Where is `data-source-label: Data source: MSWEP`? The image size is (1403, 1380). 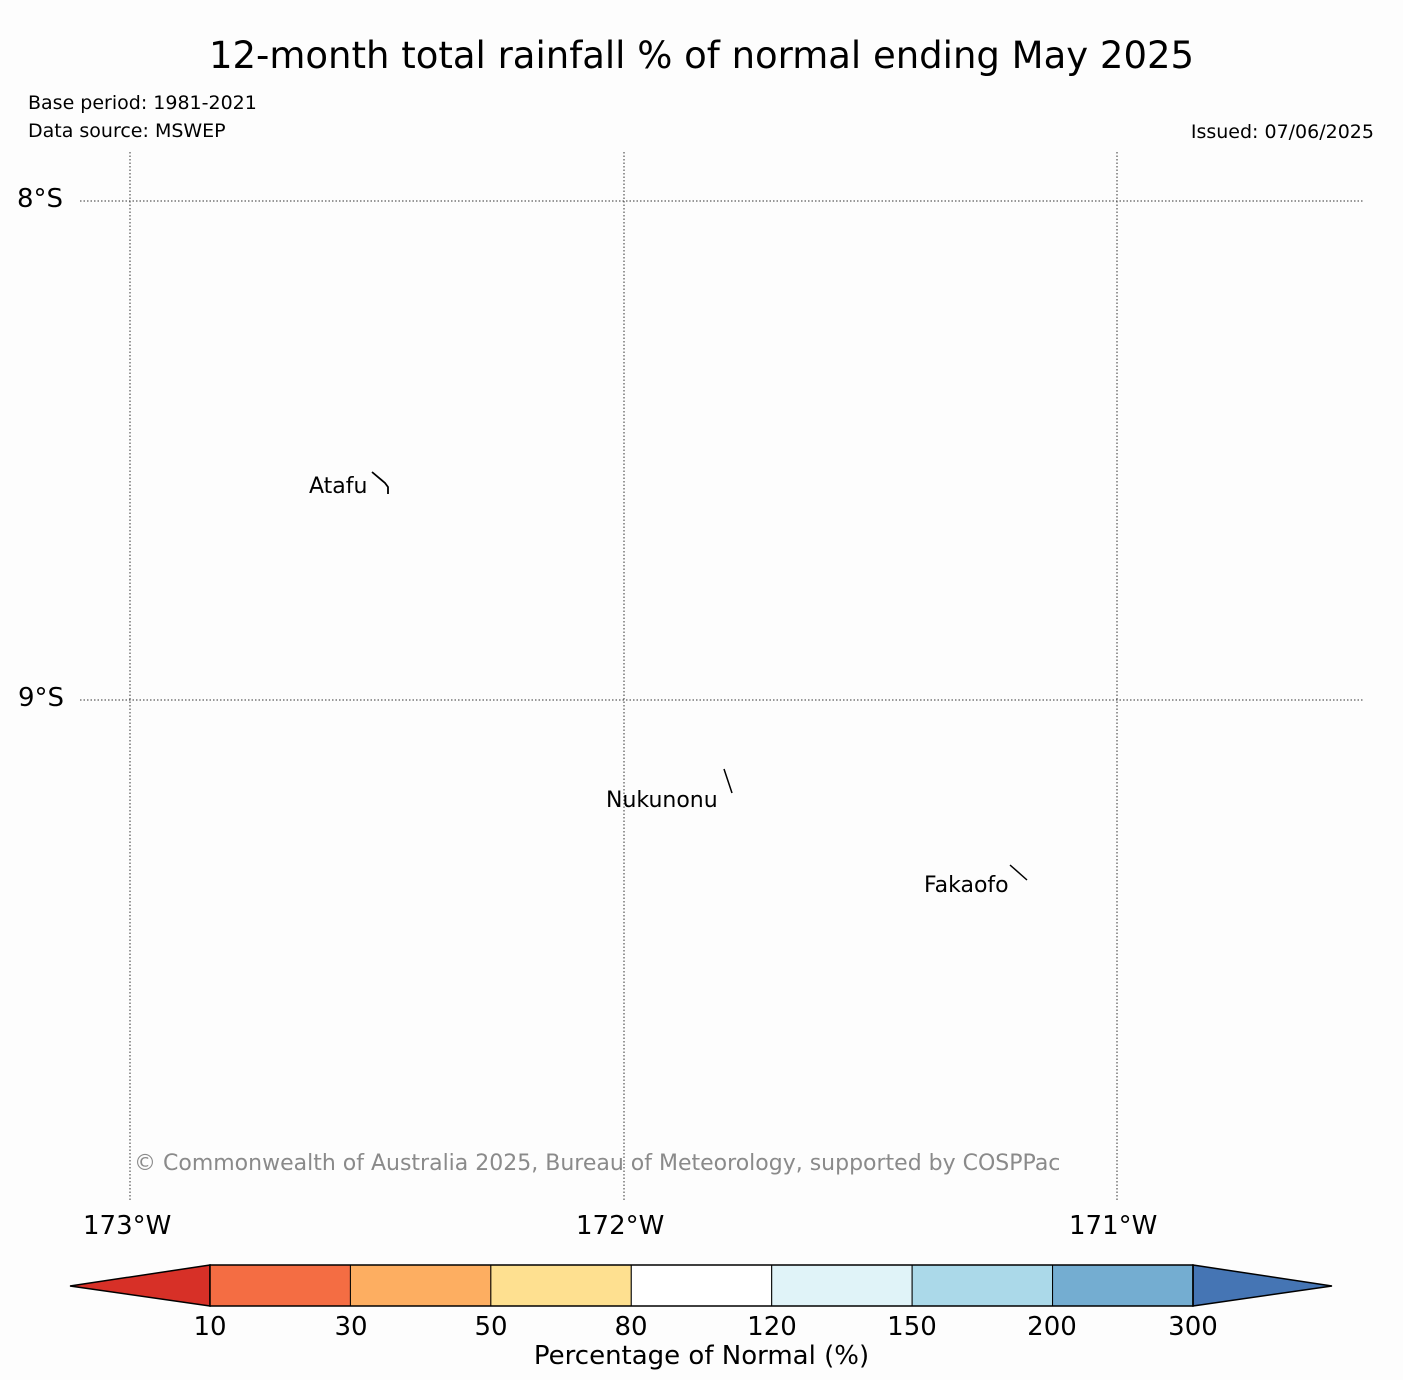 data-source-label: Data source: MSWEP is located at coordinates (127, 131).